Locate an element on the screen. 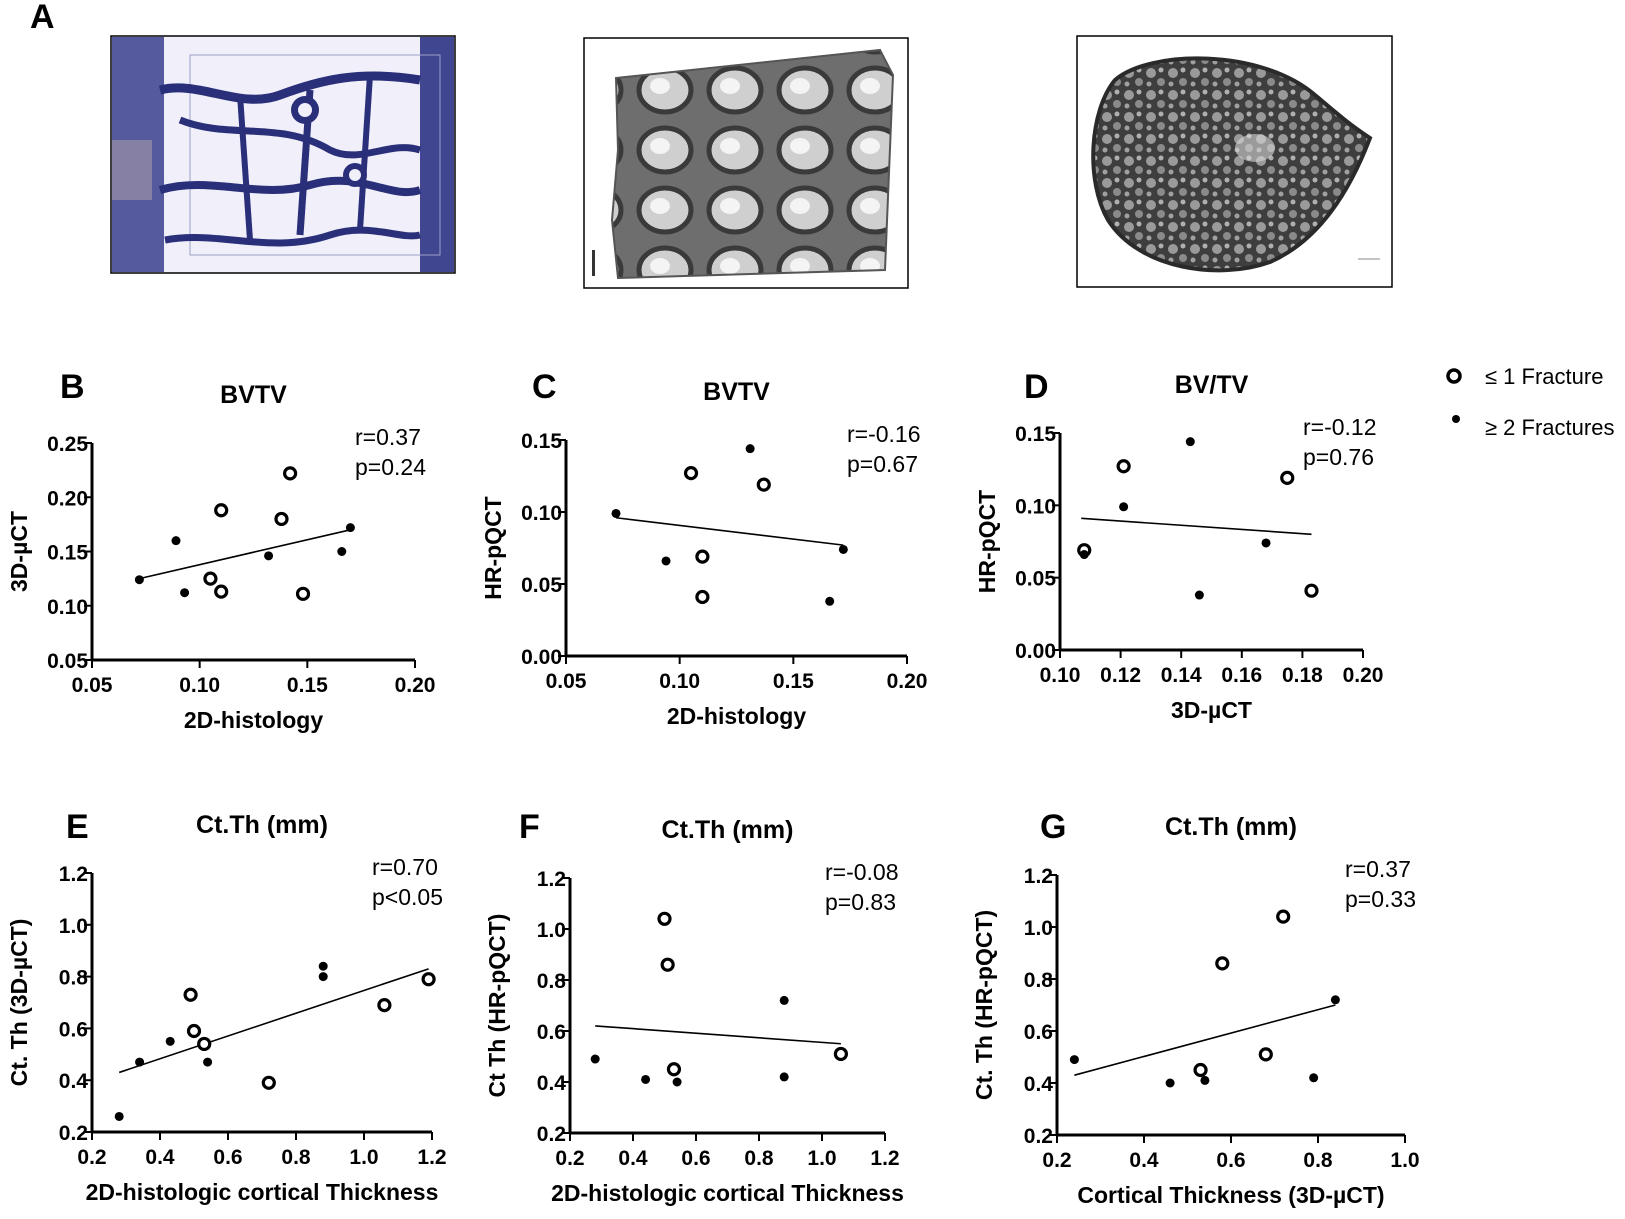 Image resolution: width=1625 pixels, height=1219 pixels. legend: ≤ 1 Fracture ≥ 2 Fractures is located at coordinates (1530, 402).